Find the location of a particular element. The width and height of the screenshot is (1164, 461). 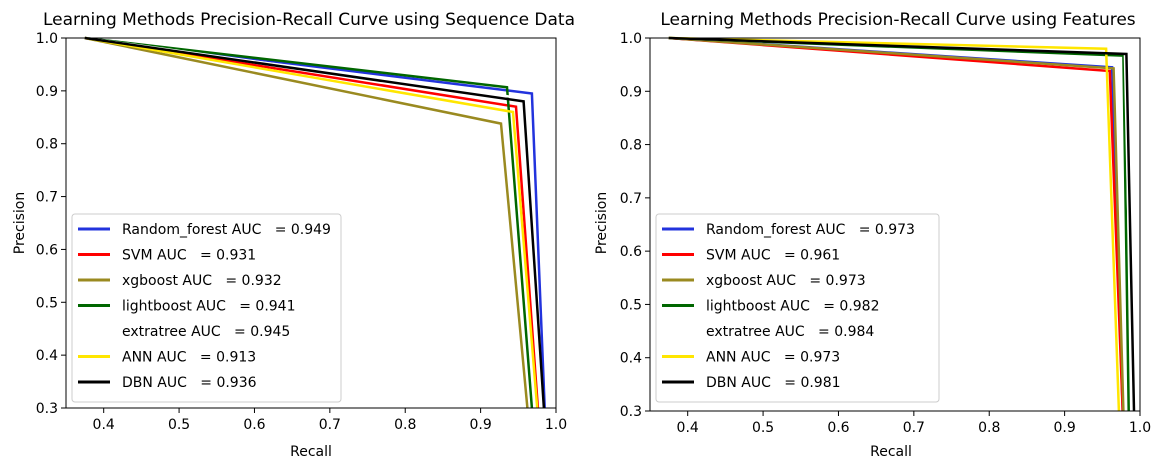

legend-label: ANN AUC = 0.913 is located at coordinates (189, 358).